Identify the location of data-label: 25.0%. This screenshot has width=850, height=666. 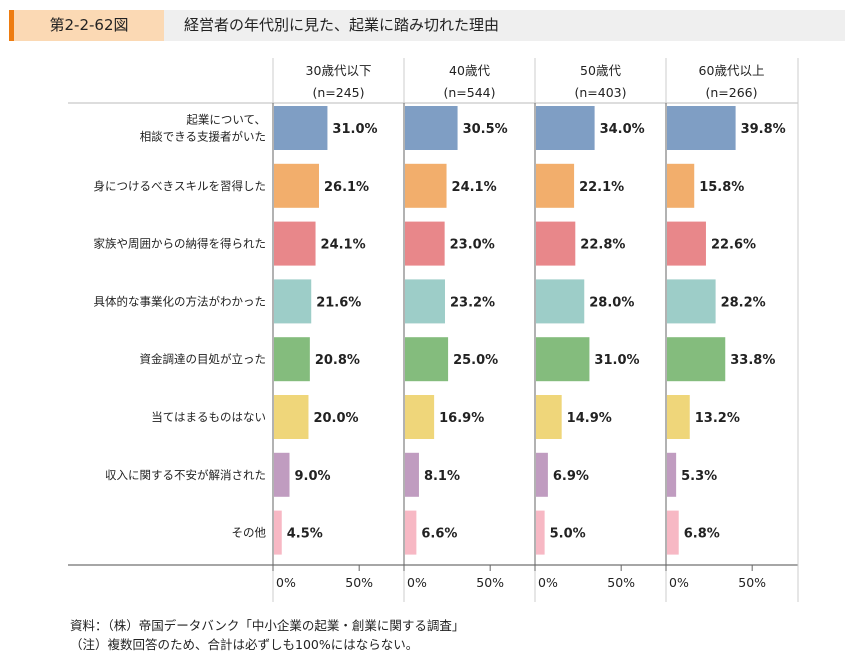
(475, 360).